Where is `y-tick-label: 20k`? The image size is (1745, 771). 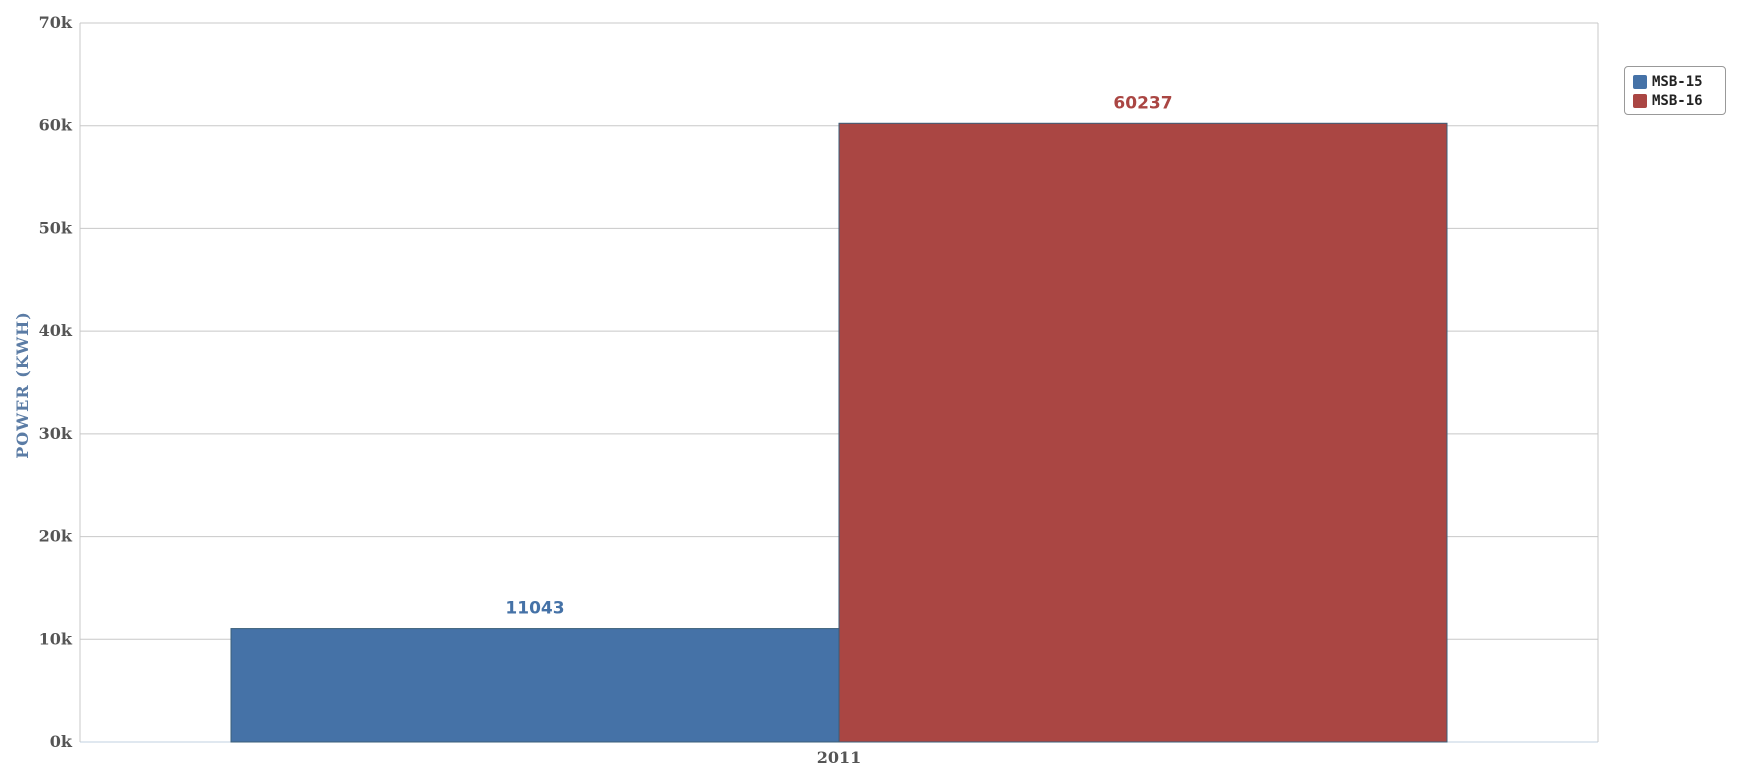 y-tick-label: 20k is located at coordinates (56, 536).